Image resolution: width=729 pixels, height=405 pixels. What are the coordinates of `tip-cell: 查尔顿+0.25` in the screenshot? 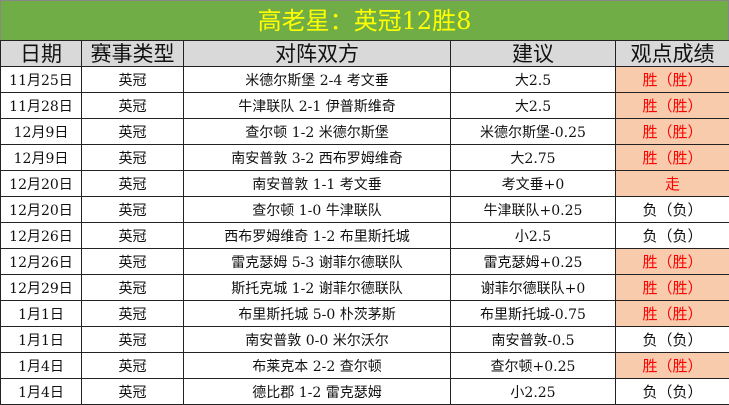 It's located at (533, 366).